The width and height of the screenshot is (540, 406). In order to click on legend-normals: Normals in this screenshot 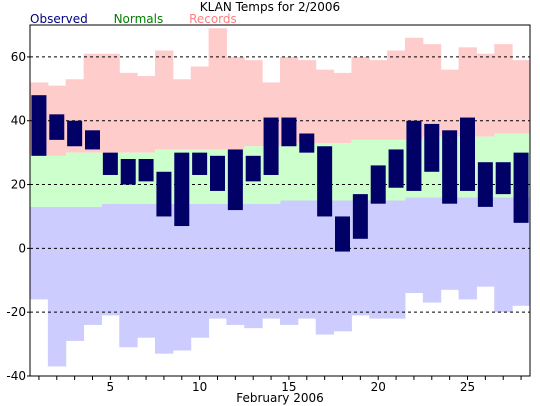, I will do `click(138, 19)`.